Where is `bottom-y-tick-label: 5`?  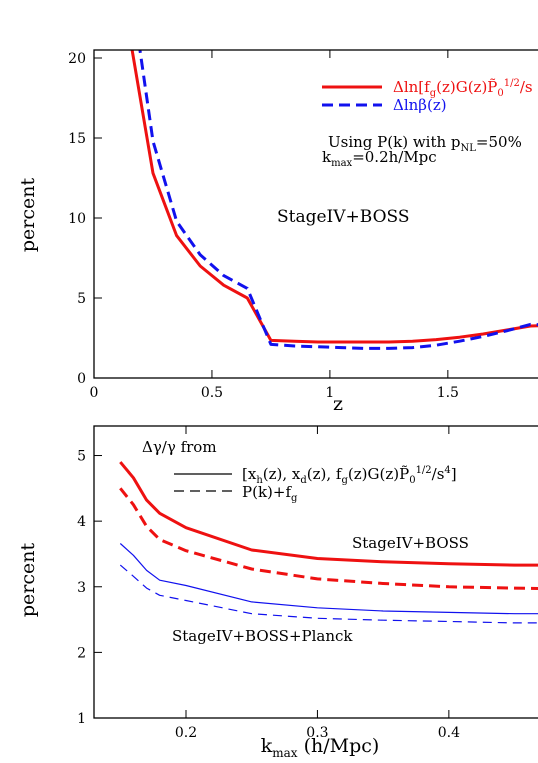
bottom-y-tick-label: 5 is located at coordinates (81, 457).